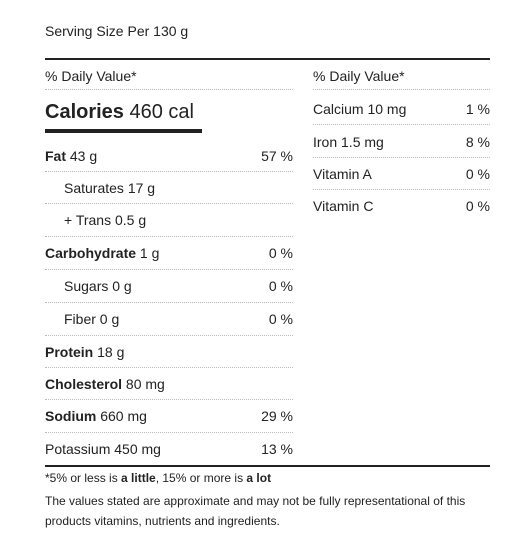 This screenshot has width=512, height=558. Describe the element at coordinates (267, 59) in the screenshot. I see `top-divider` at that location.